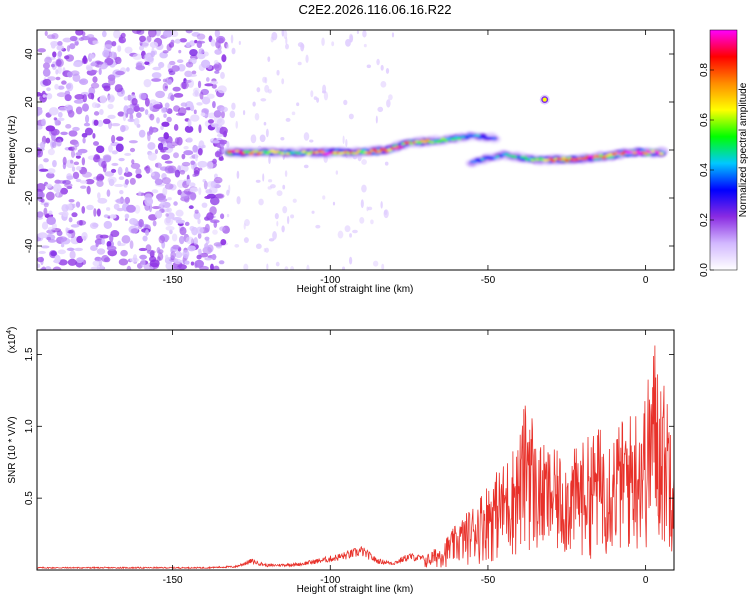  What do you see at coordinates (12, 150) in the screenshot?
I see `spectrogram-y-axis-label: Frequency (Hz)` at bounding box center [12, 150].